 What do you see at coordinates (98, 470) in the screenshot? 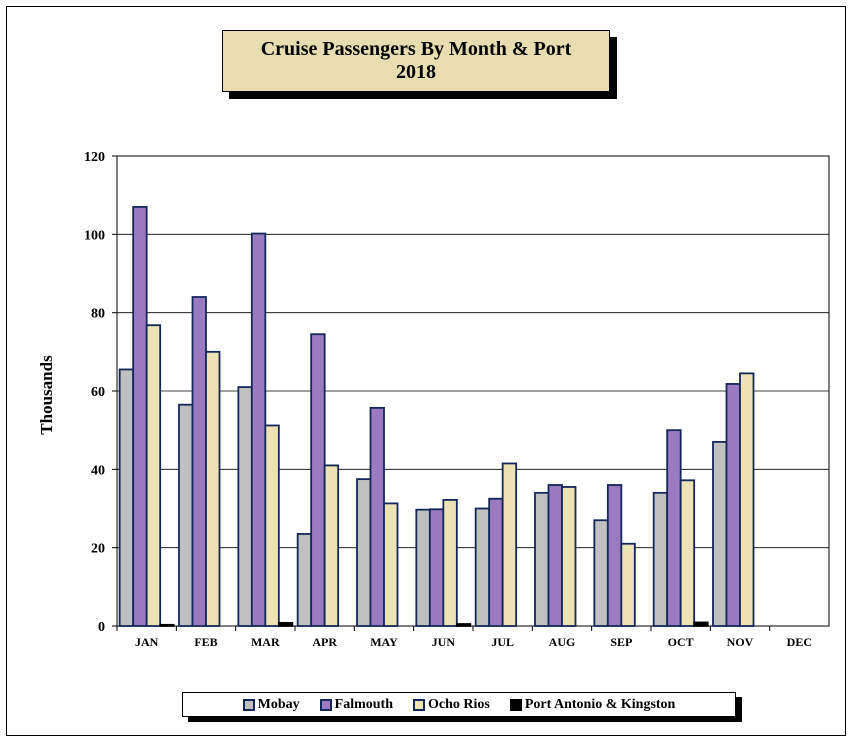
I see `y-tick-label: 40` at bounding box center [98, 470].